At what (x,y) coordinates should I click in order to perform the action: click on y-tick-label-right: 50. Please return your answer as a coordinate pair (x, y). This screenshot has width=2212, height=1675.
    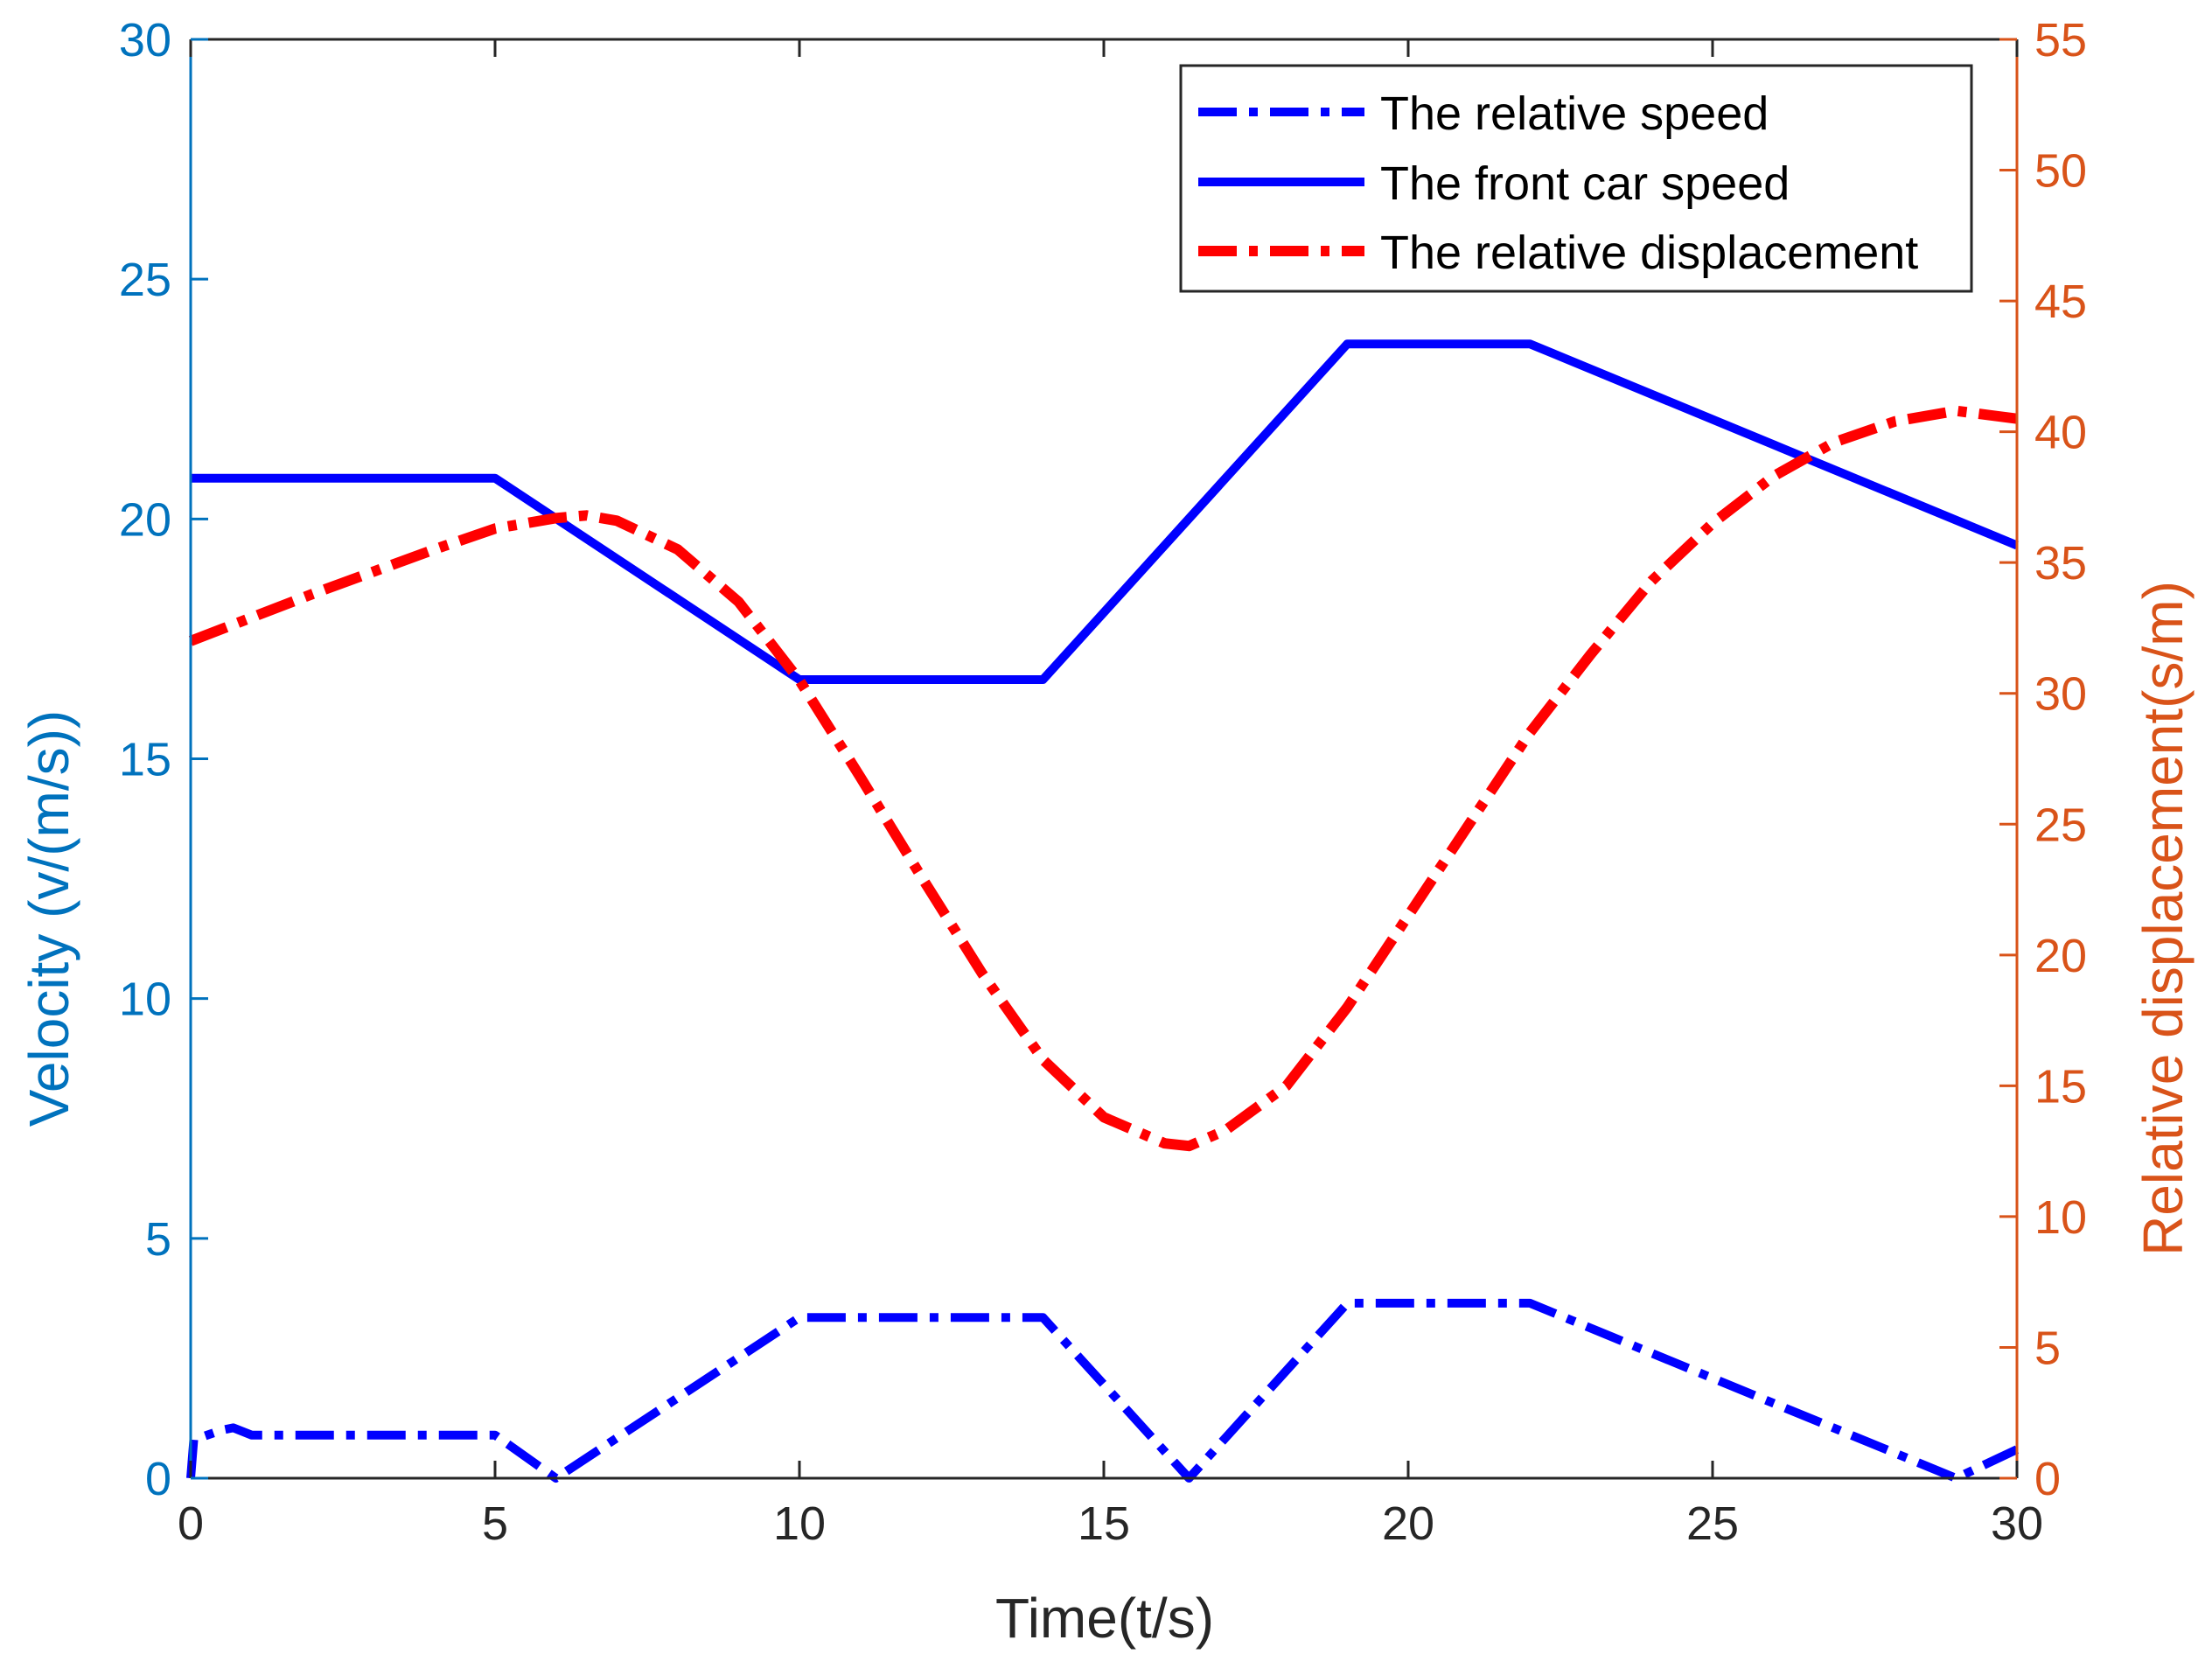
    Looking at the image, I should click on (2060, 171).